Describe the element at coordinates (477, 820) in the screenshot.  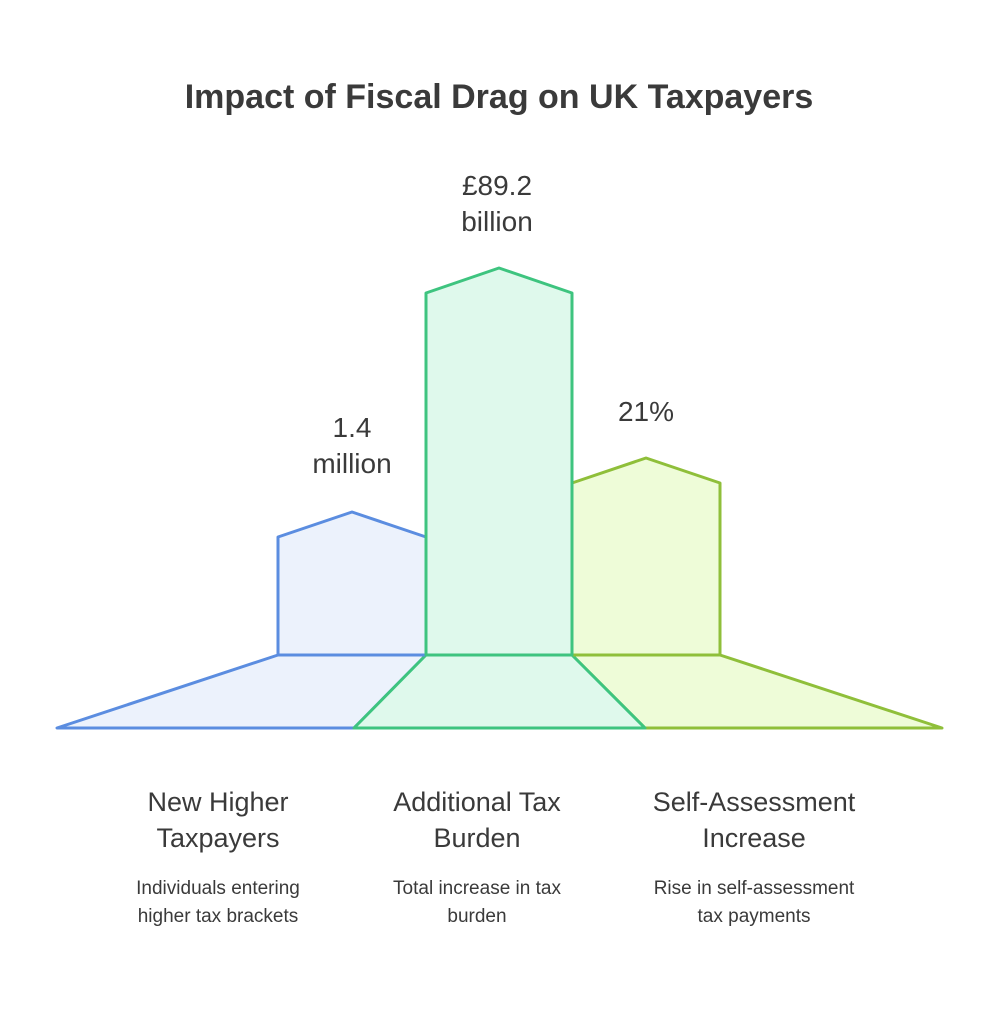
I see `category-title-additional-tax-burden: Additional Tax Burden` at that location.